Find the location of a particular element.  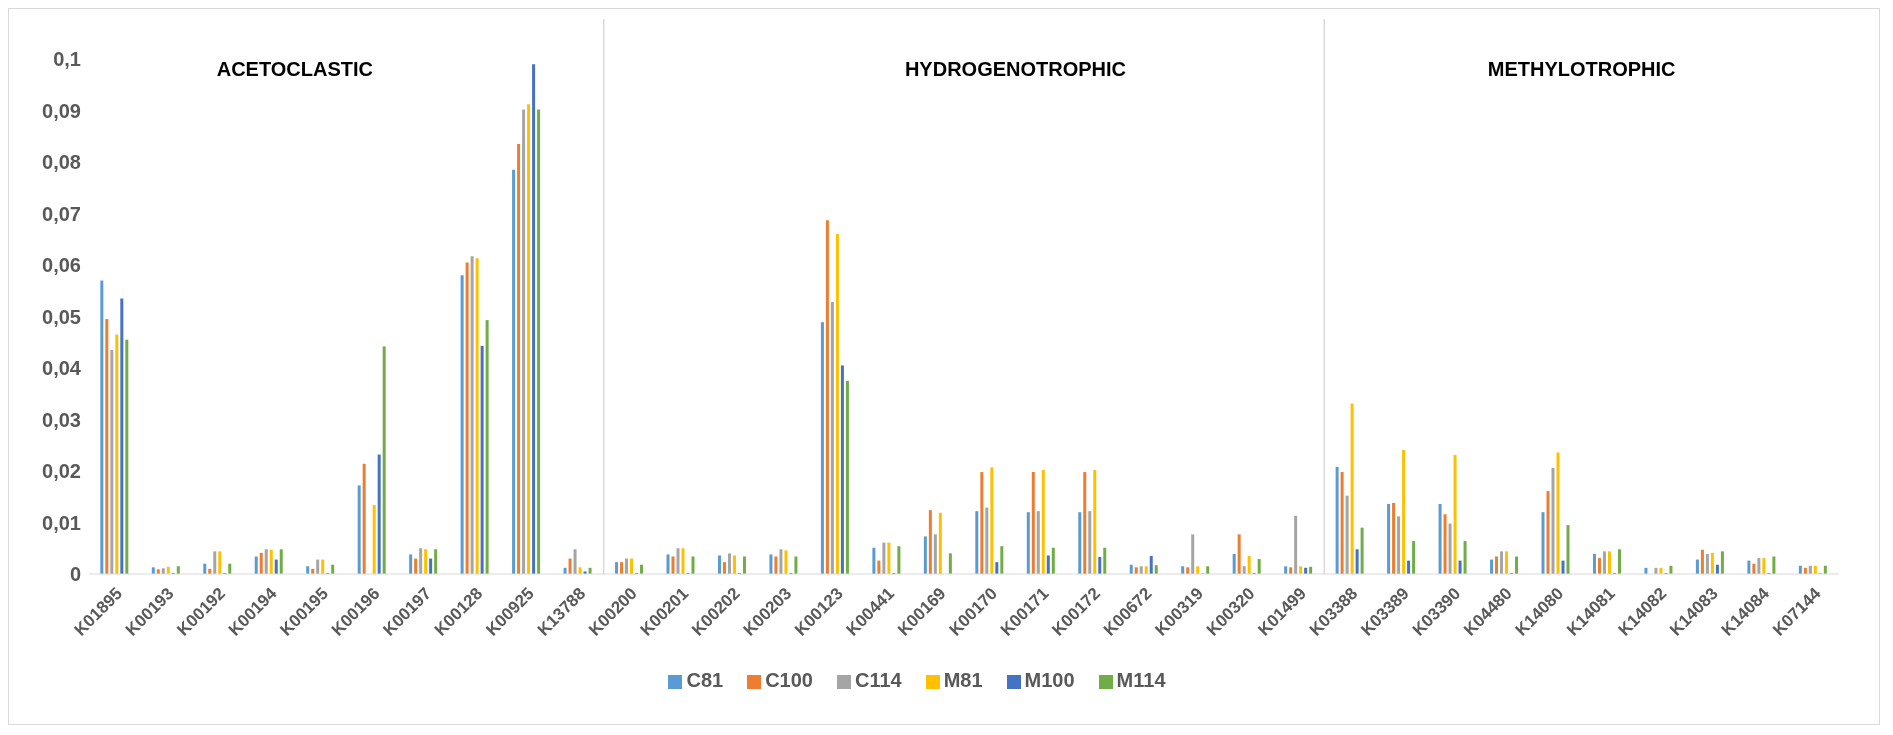

y-tick-label: 0,06 is located at coordinates (61, 265).